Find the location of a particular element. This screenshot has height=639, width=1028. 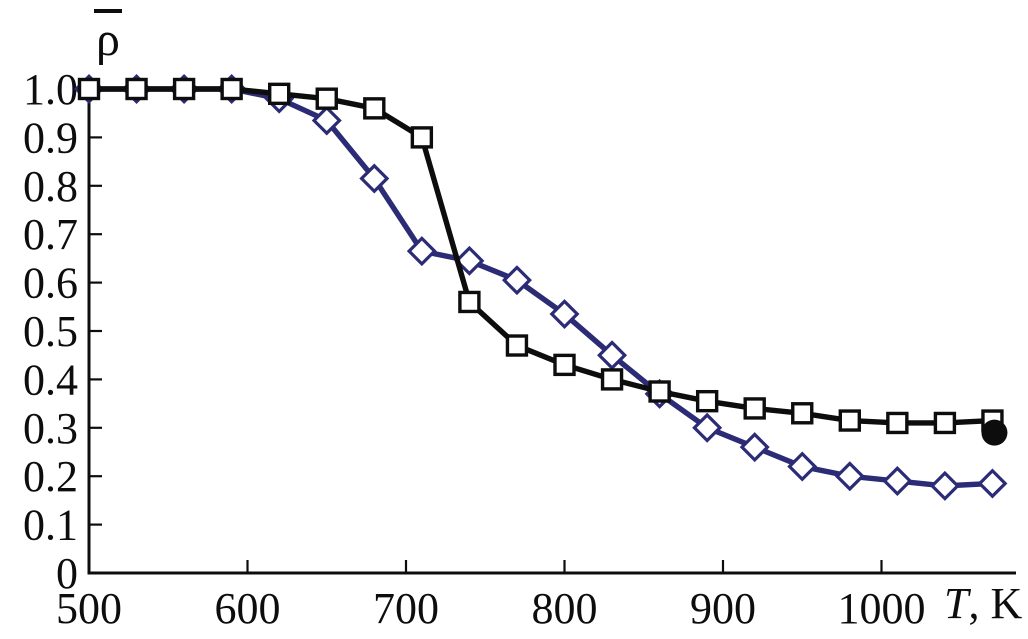

x-tick-label: 1000 is located at coordinates (882, 608).